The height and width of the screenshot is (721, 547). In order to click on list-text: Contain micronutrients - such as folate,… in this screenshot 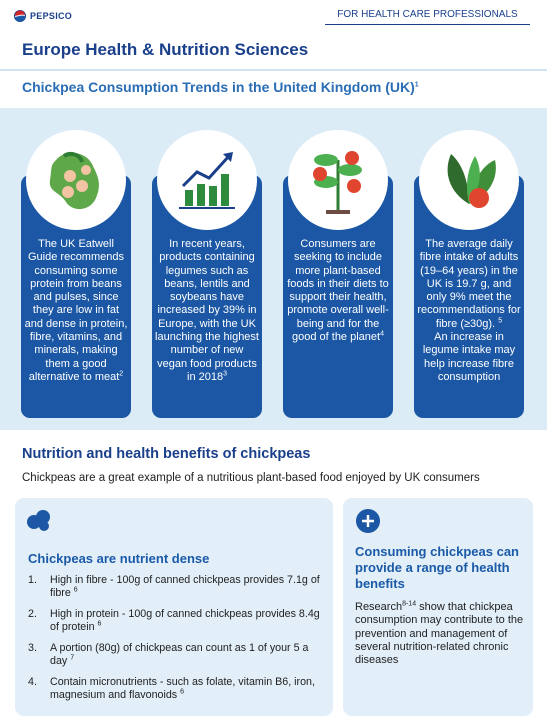, I will do `click(186, 688)`.